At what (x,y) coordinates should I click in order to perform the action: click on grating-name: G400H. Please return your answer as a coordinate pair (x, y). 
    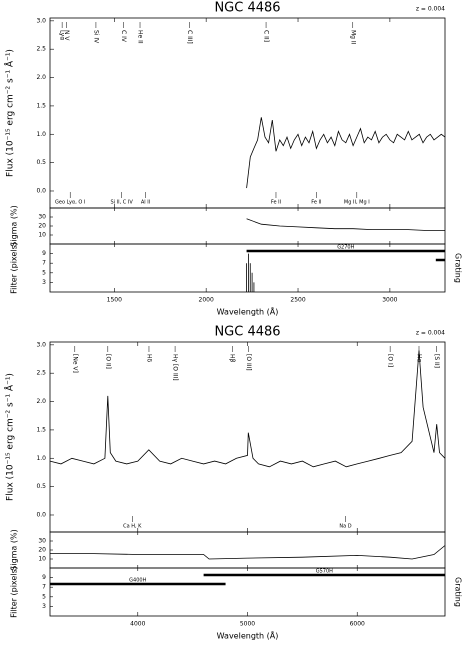
    Looking at the image, I should click on (137, 581).